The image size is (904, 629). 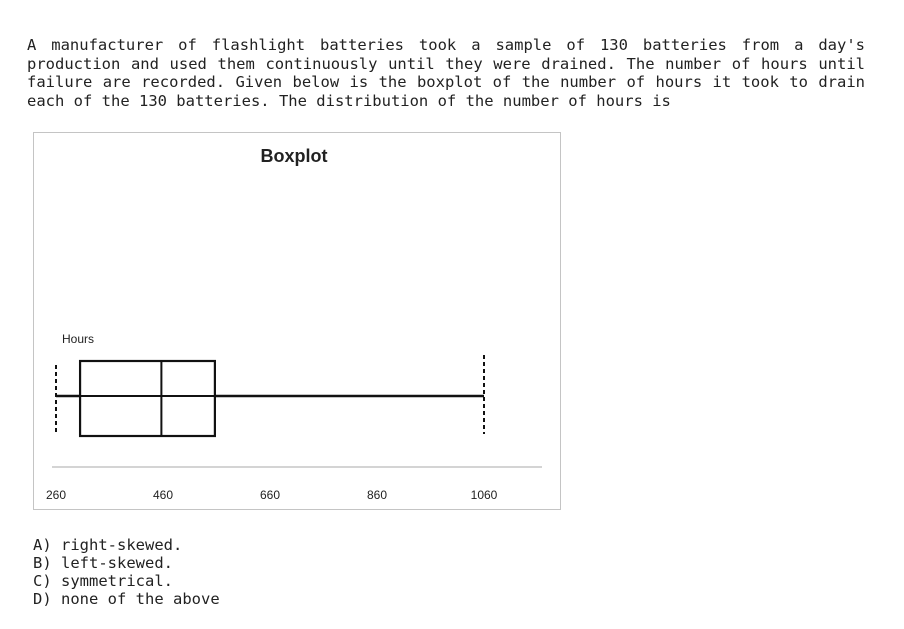 I want to click on option-d-text: none of the above, so click(x=140, y=599).